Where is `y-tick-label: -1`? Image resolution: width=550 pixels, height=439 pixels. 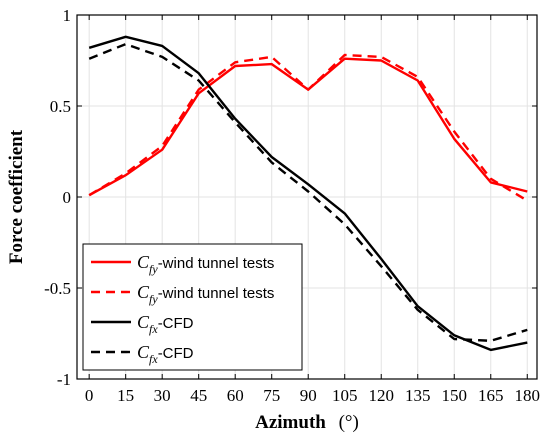 y-tick-label: -1 is located at coordinates (64, 379).